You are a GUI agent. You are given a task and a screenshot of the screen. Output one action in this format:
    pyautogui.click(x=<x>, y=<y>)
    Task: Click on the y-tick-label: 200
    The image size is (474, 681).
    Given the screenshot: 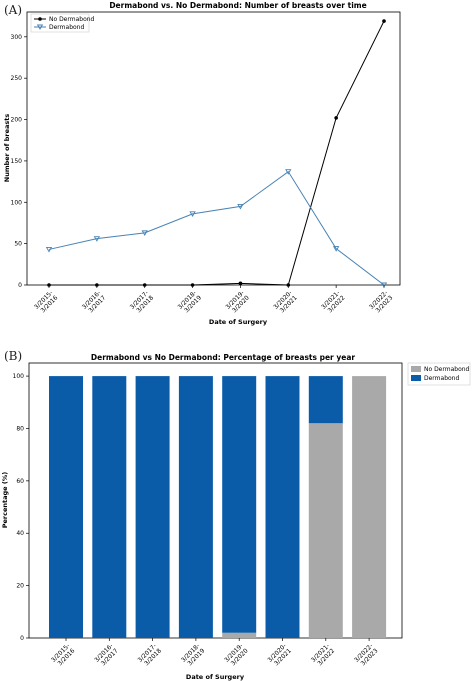 What is the action you would take?
    pyautogui.click(x=17, y=120)
    